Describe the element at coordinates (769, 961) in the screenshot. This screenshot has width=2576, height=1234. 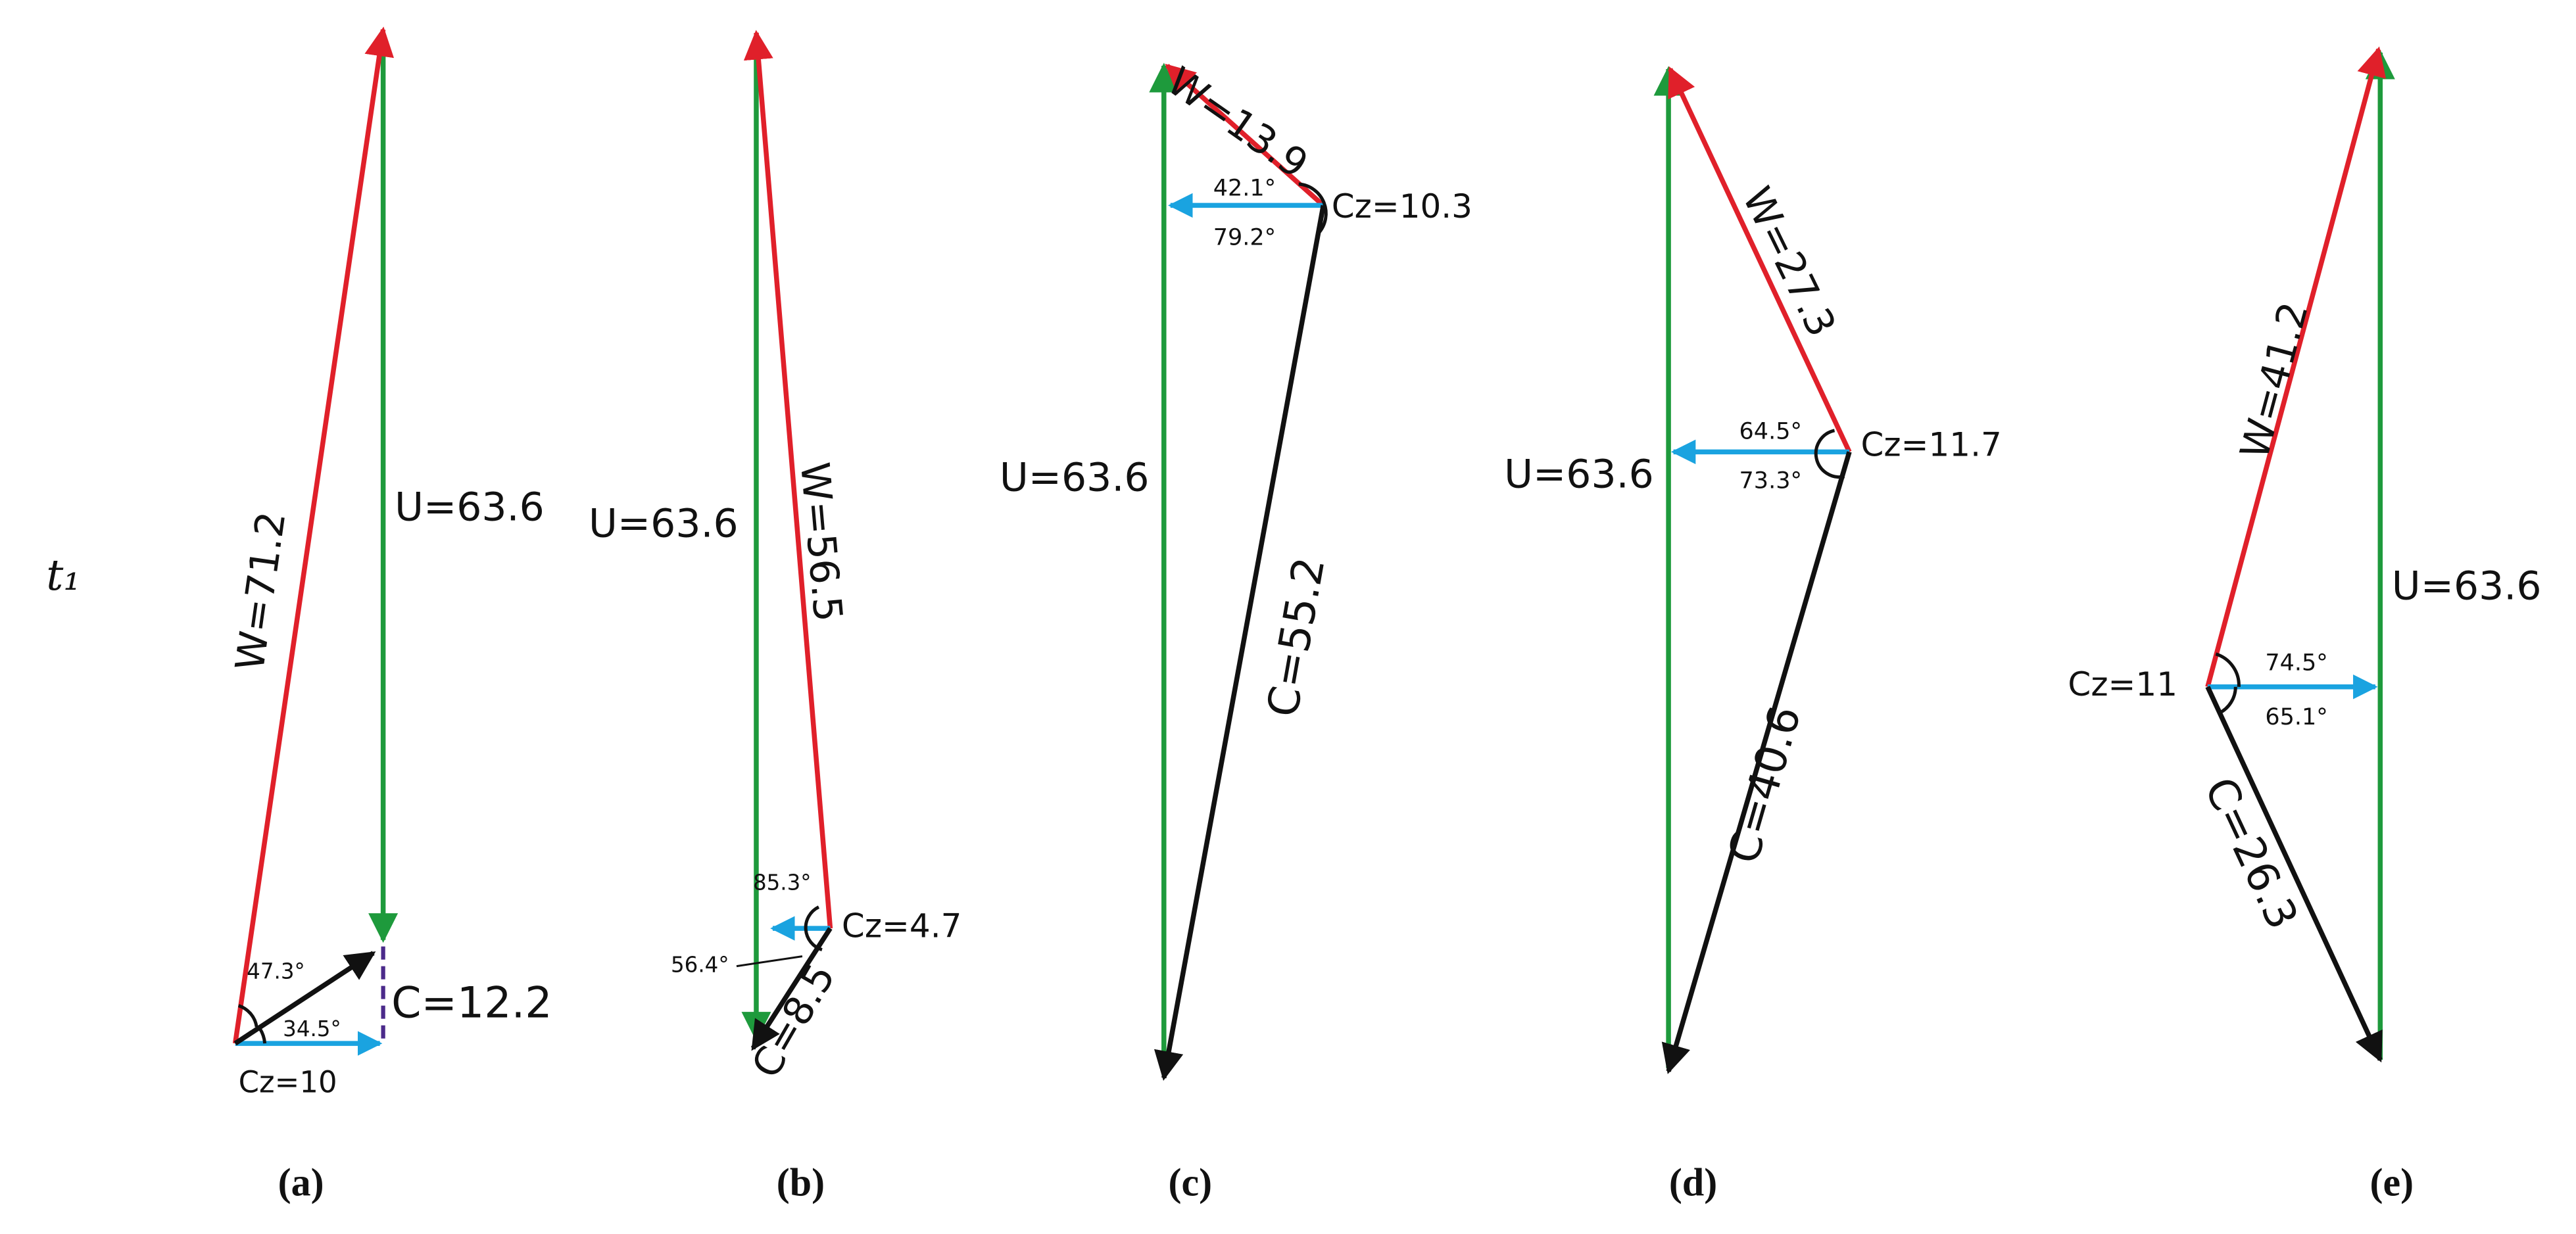
I see `pointer` at that location.